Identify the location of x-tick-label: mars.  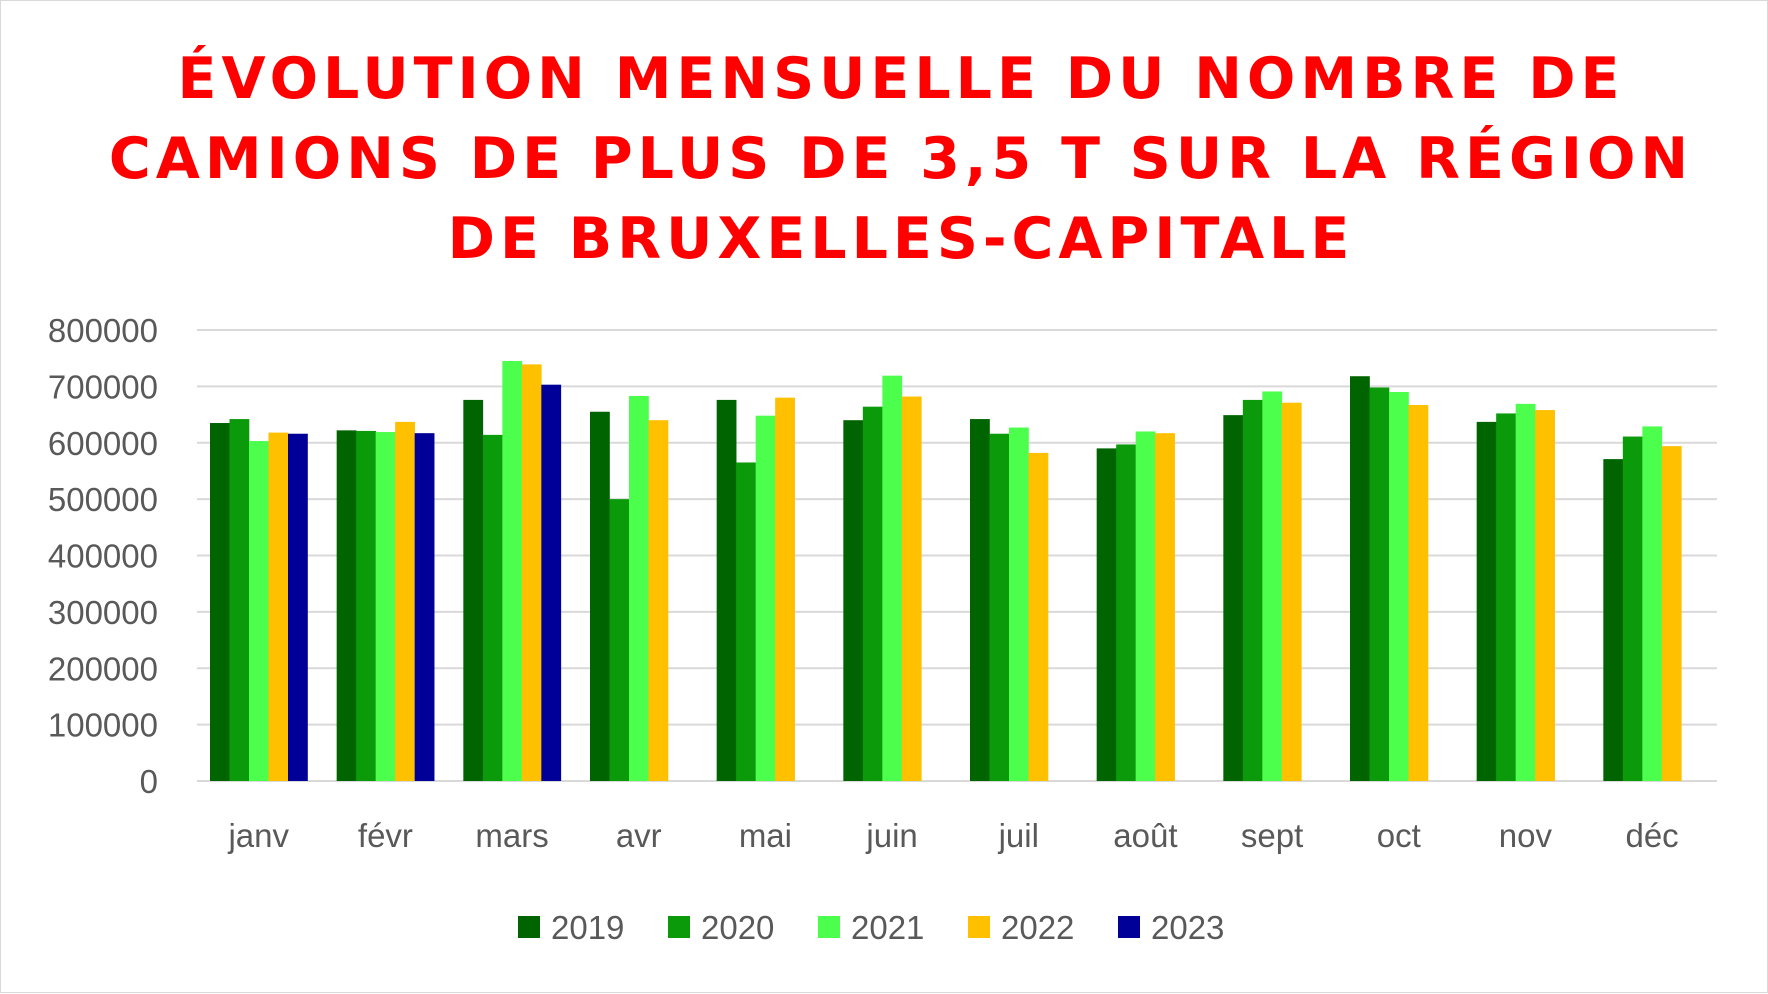
(511, 835).